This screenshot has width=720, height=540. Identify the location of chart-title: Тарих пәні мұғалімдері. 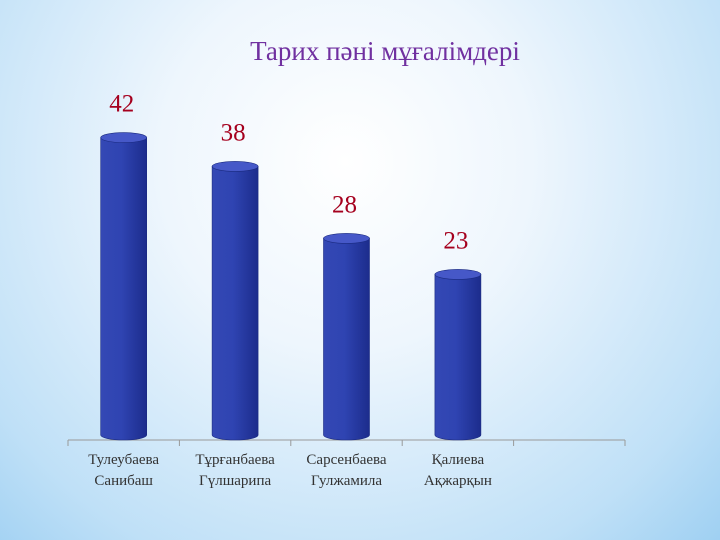
(385, 51).